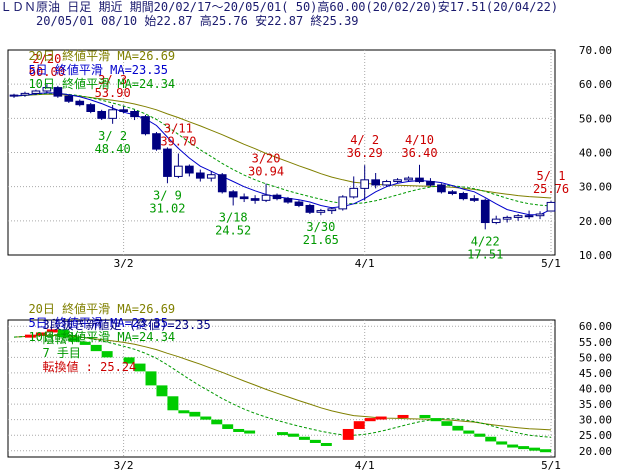 Image resolution: width=624 pixels, height=474 pixels. What do you see at coordinates (124, 465) in the screenshot?
I see `lower-x-tick-label: 3/2` at bounding box center [124, 465].